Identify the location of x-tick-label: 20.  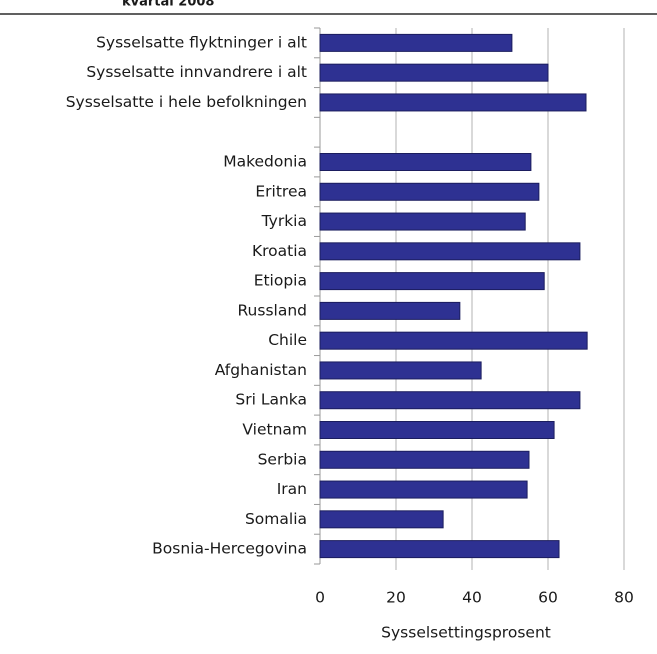
(396, 598).